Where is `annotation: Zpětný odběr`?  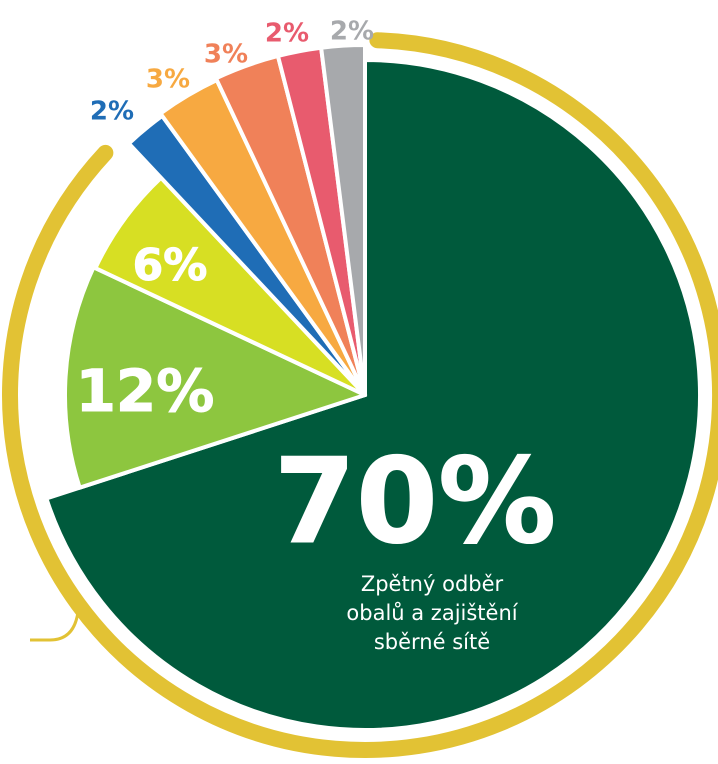 annotation: Zpětný odběr is located at coordinates (432, 584).